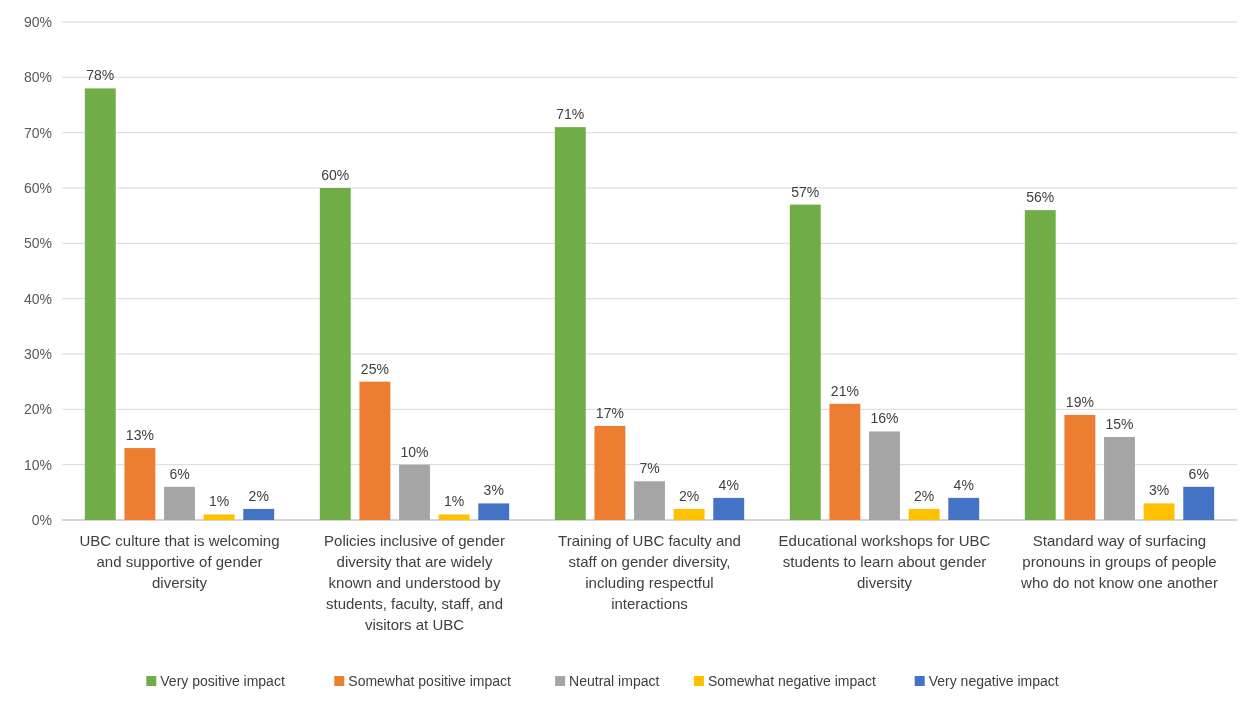 The image size is (1249, 703). I want to click on legend-label: Somewhat negative impact, so click(792, 680).